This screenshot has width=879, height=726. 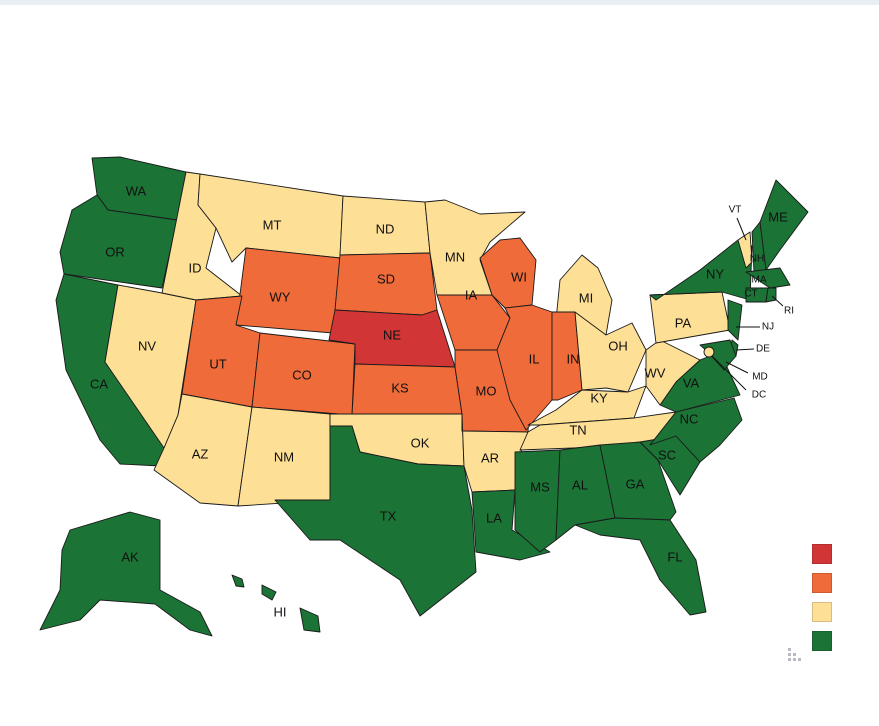 I want to click on state-label-mi: MI, so click(x=586, y=297).